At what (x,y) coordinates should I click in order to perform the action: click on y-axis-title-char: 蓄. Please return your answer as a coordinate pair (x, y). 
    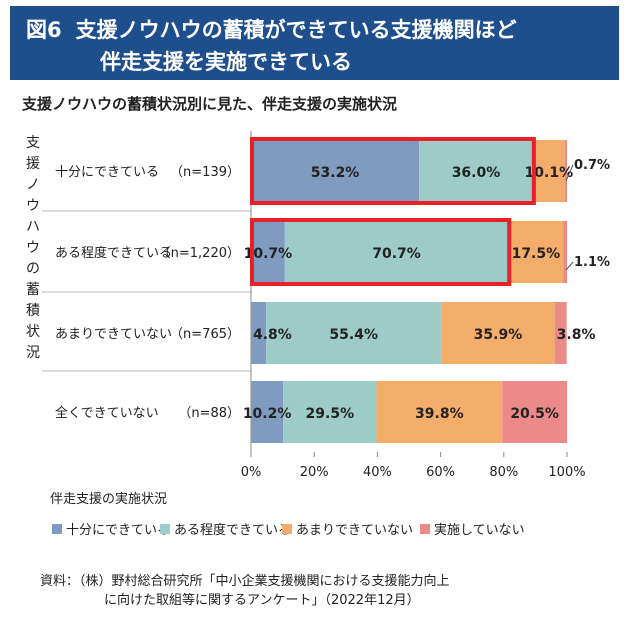
    Looking at the image, I should click on (33, 290).